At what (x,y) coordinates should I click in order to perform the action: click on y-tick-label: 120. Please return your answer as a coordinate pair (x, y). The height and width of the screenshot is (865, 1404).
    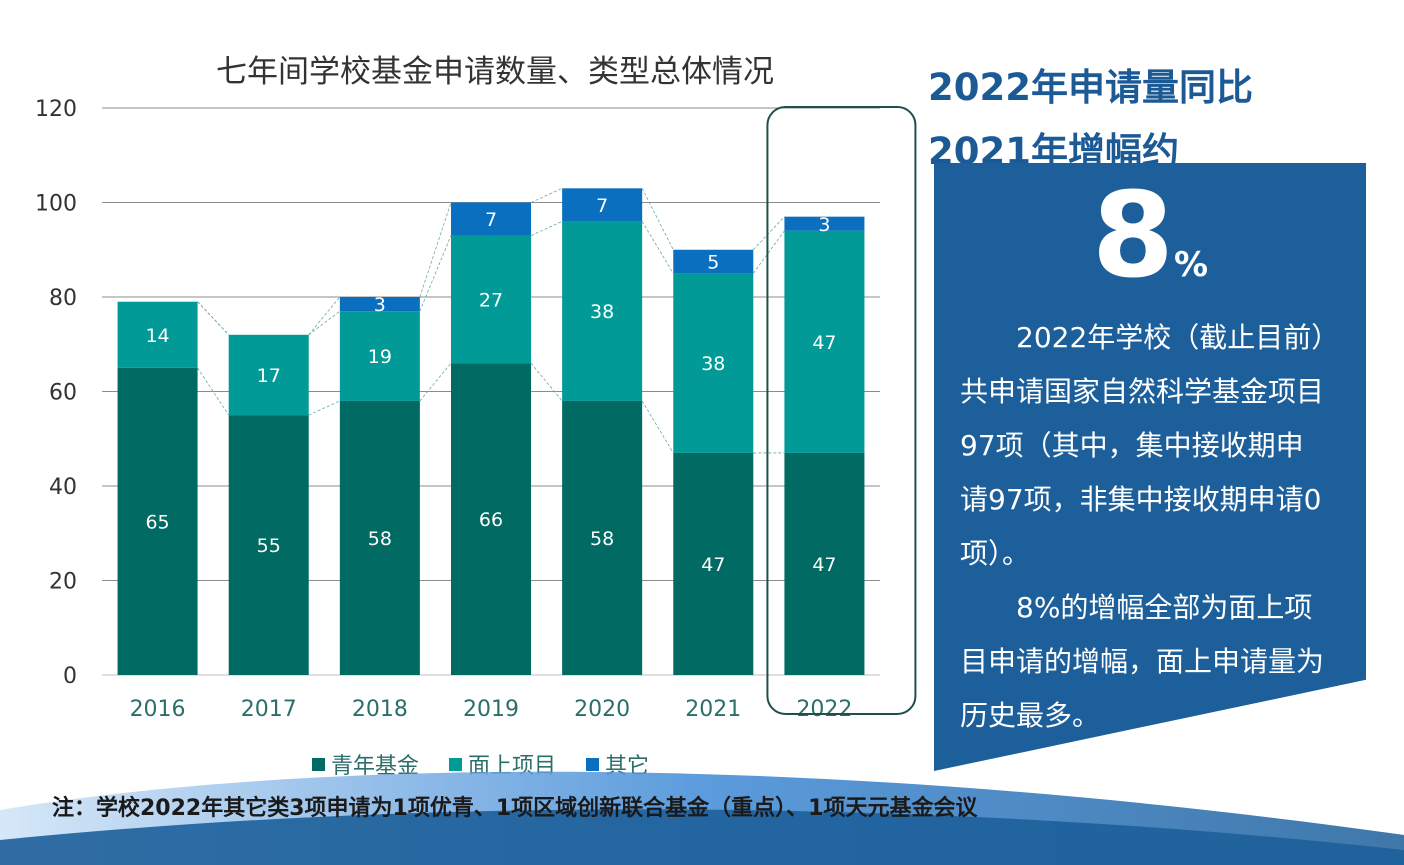
    Looking at the image, I should click on (56, 109).